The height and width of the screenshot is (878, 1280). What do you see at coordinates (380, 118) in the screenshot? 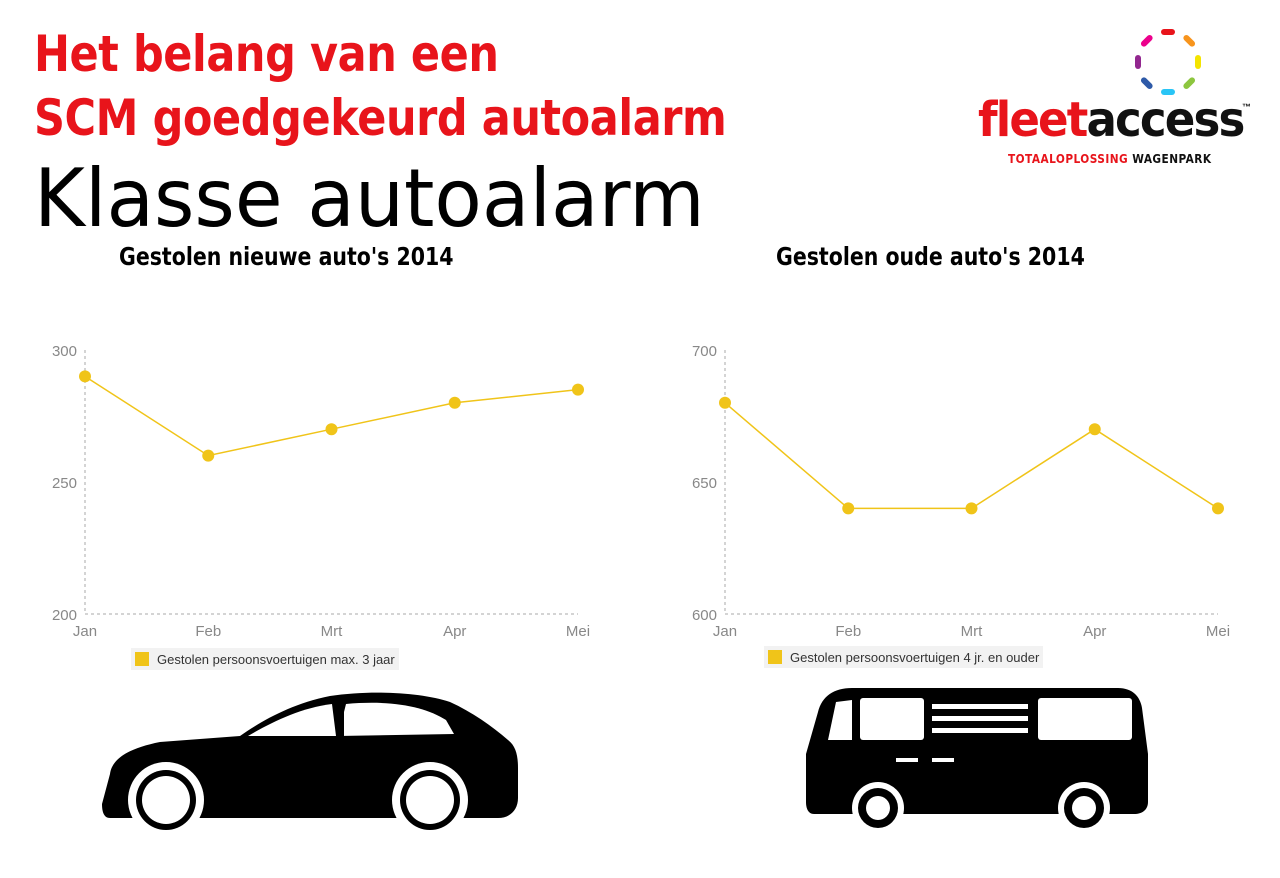
I see `title-line-2: SCM goedgekeurd autoalarm` at bounding box center [380, 118].